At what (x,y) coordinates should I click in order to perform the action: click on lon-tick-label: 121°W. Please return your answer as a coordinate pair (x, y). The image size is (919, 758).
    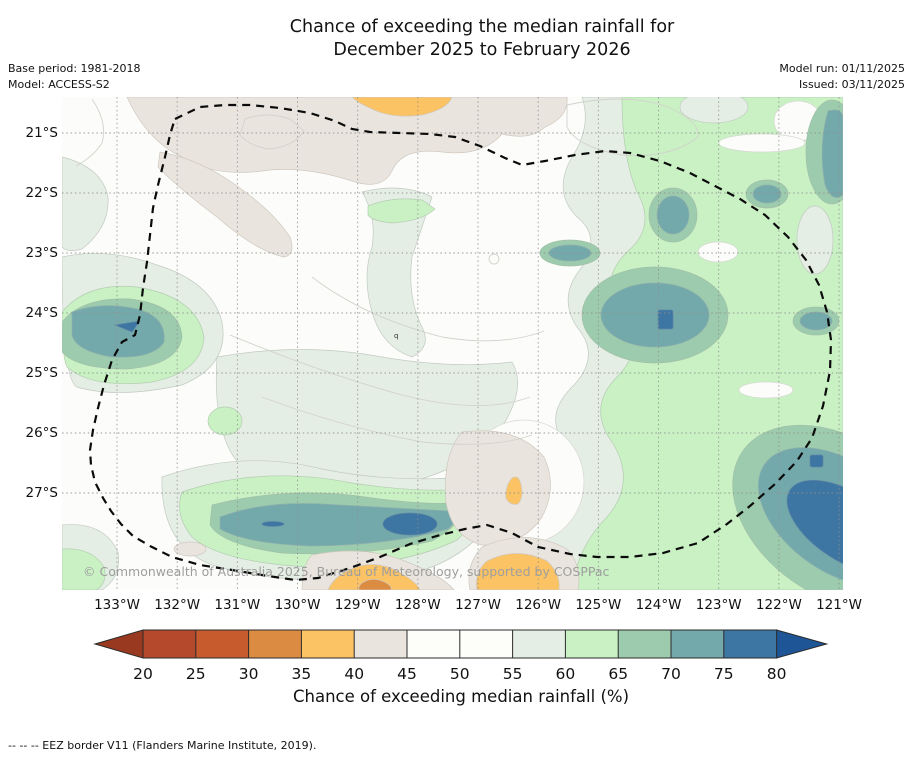
    Looking at the image, I should click on (839, 605).